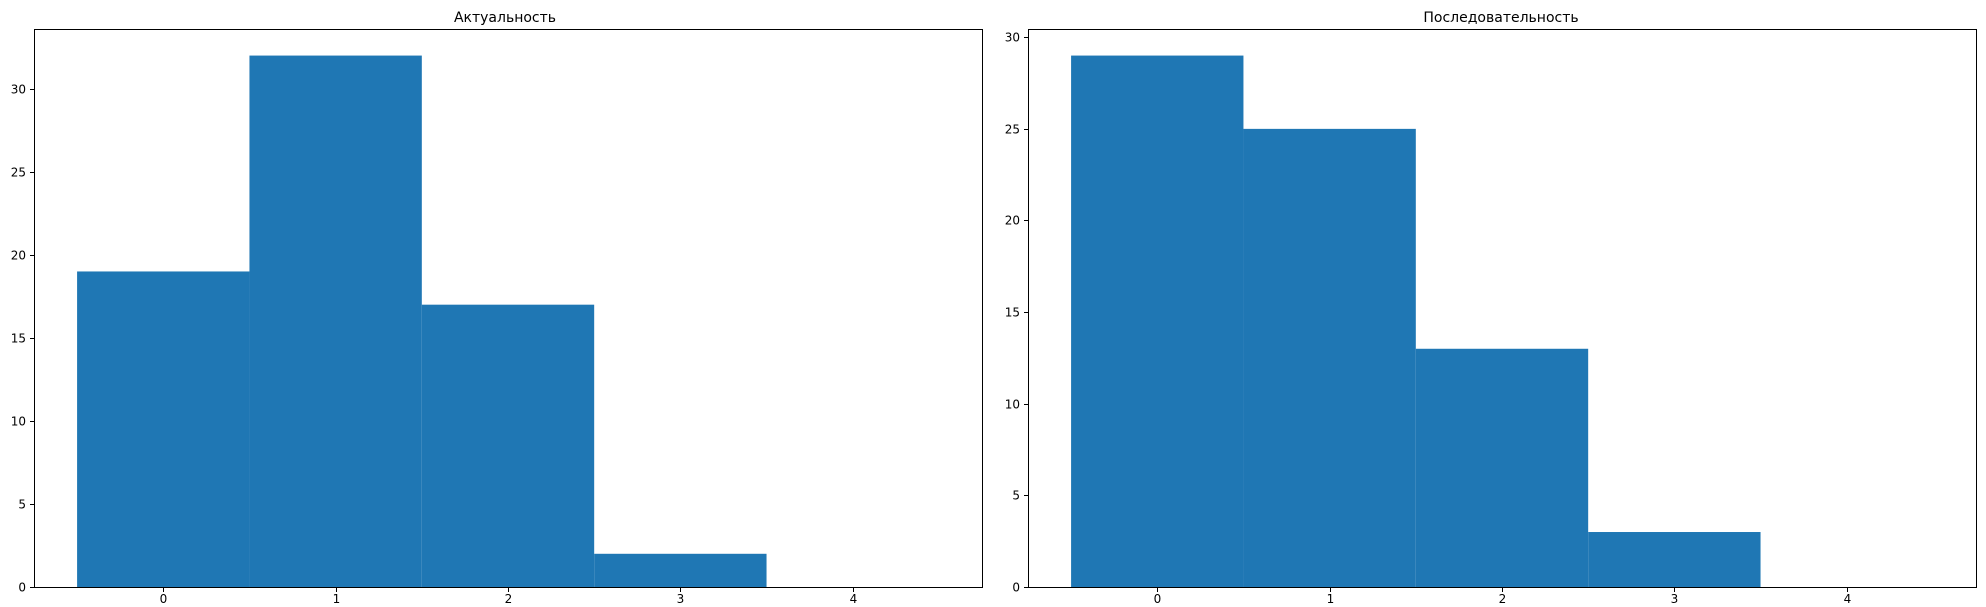  I want to click on chart-title: Последовательность, so click(1500, 18).